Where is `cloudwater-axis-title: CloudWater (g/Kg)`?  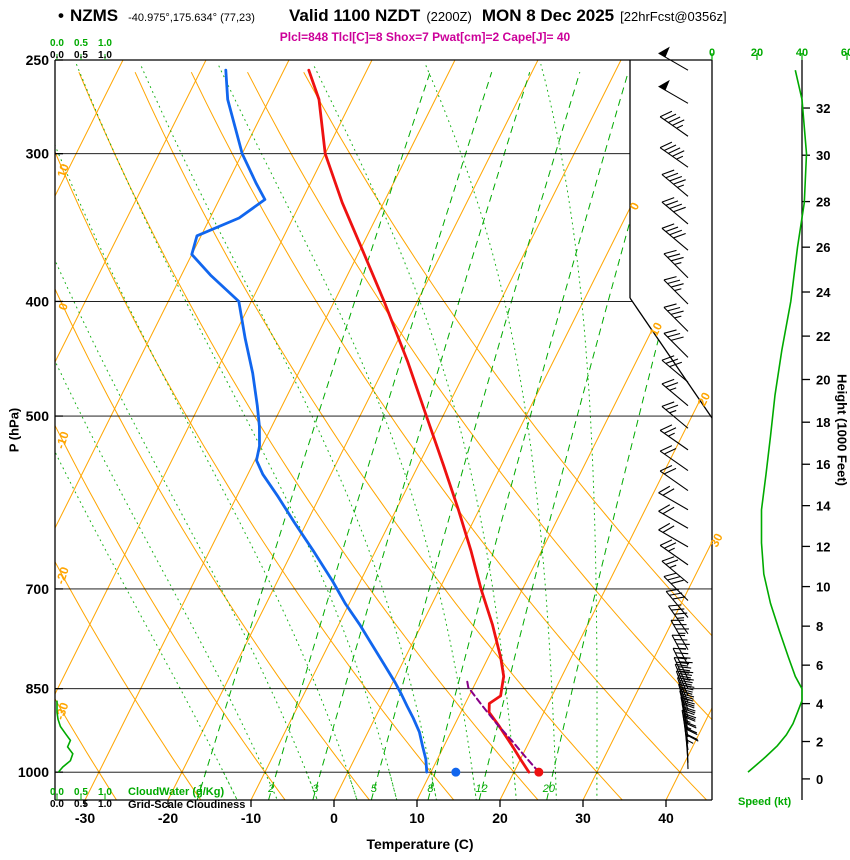 cloudwater-axis-title: CloudWater (g/Kg) is located at coordinates (176, 792).